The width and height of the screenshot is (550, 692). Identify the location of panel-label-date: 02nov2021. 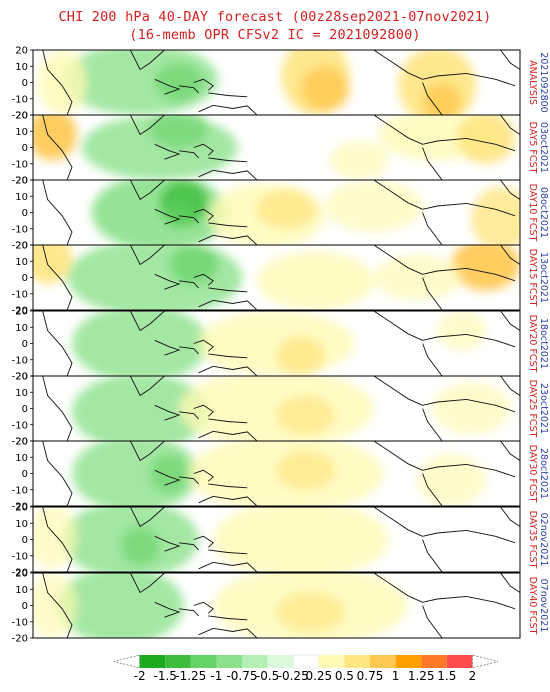
(543, 540).